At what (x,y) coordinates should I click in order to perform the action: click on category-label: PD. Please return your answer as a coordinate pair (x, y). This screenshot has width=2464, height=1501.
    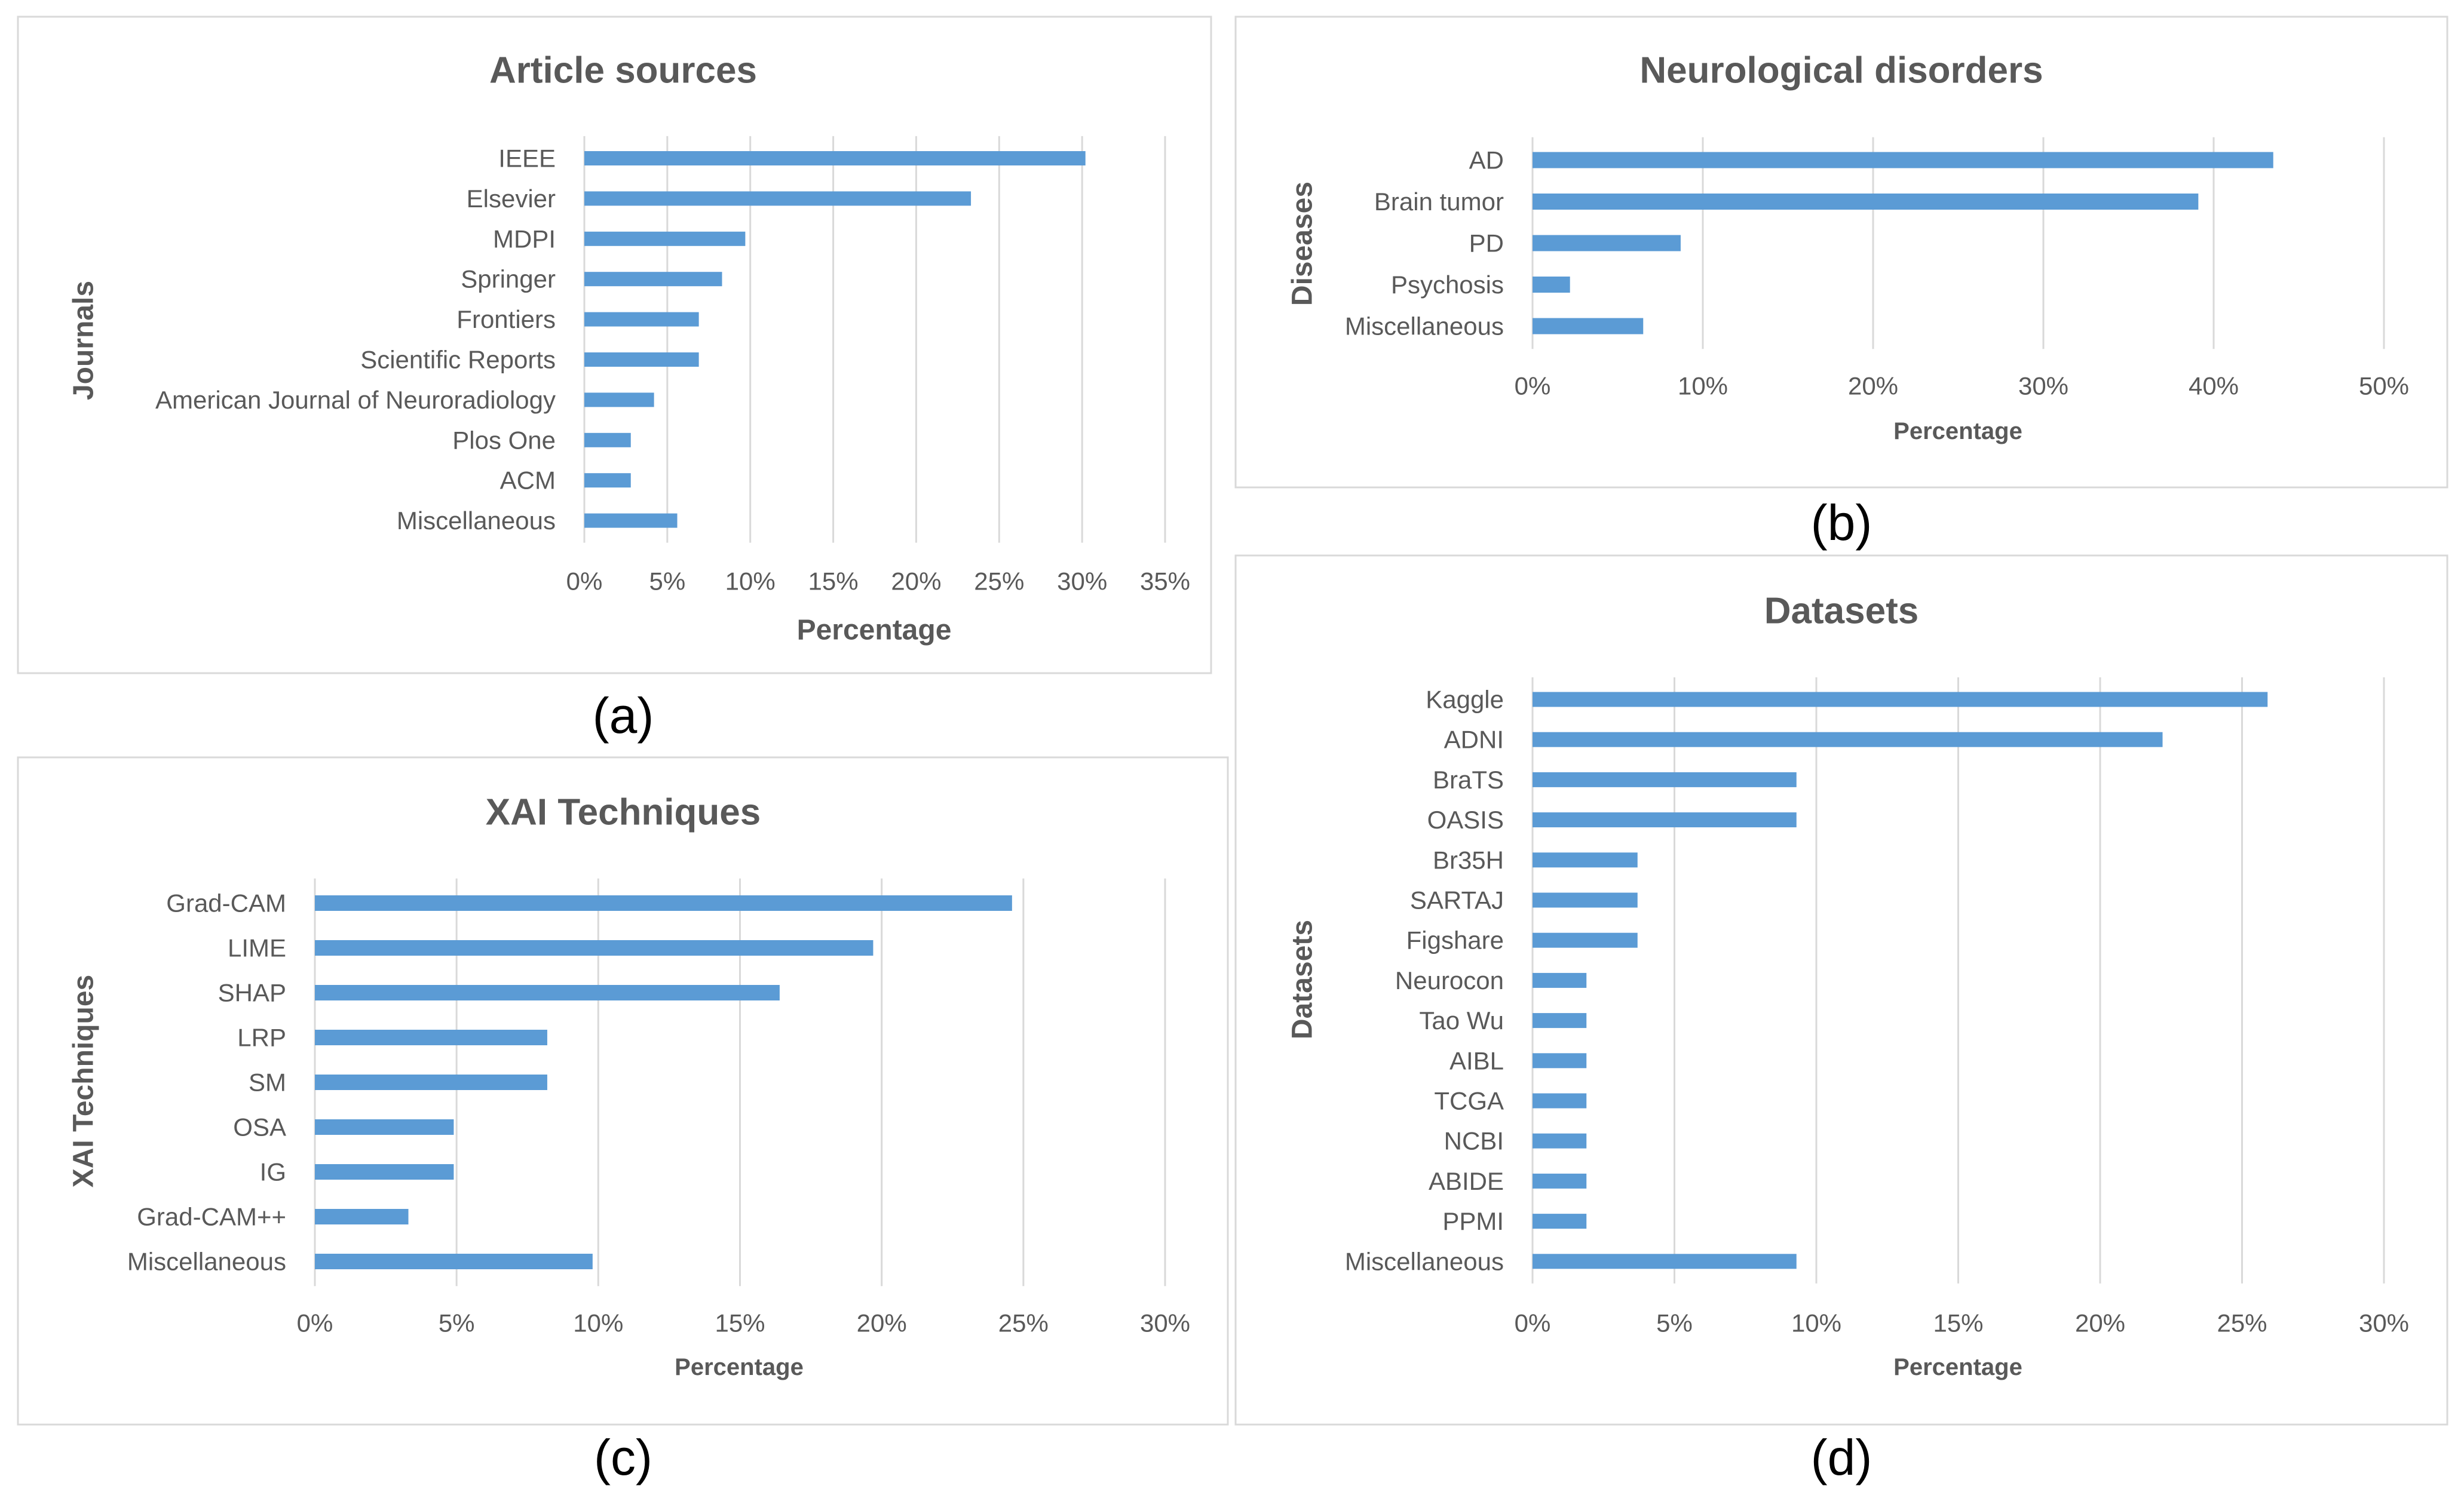
    Looking at the image, I should click on (1486, 243).